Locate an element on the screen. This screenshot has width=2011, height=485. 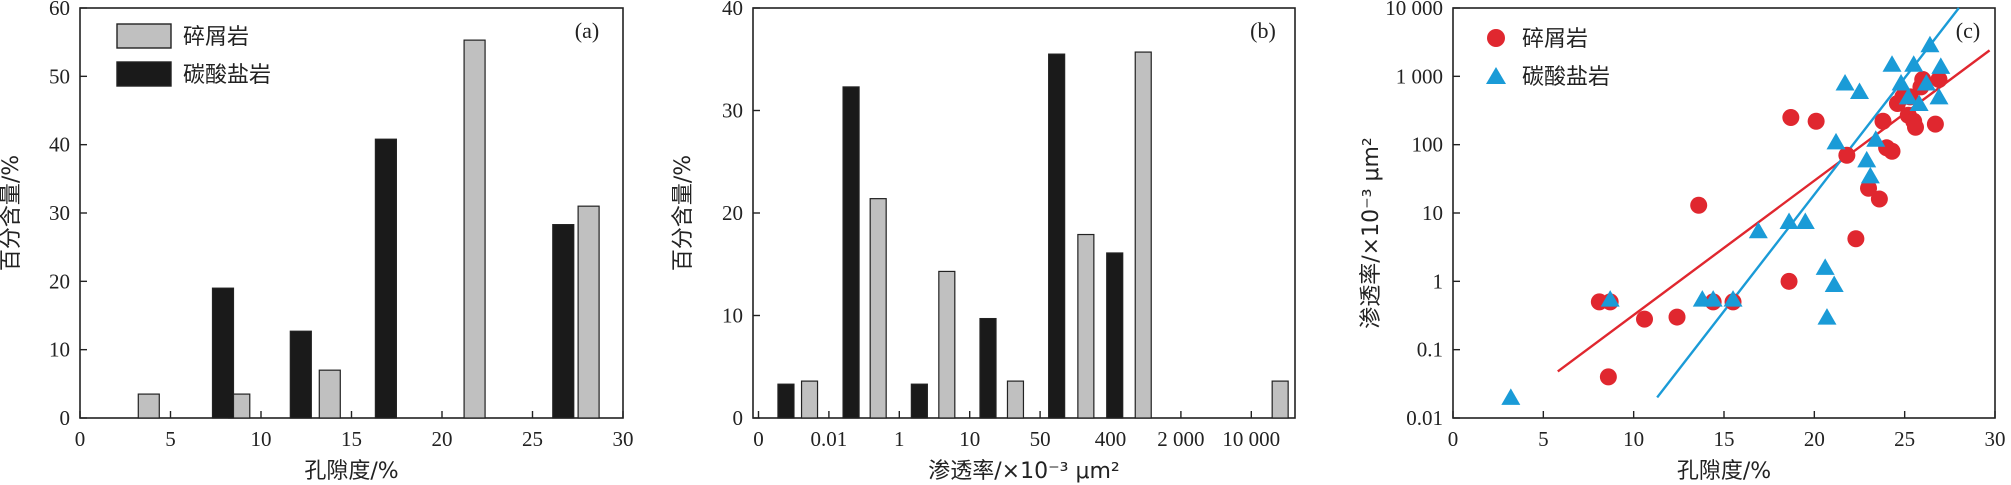
y-tick-label-a-3: 30 is located at coordinates (59, 213).